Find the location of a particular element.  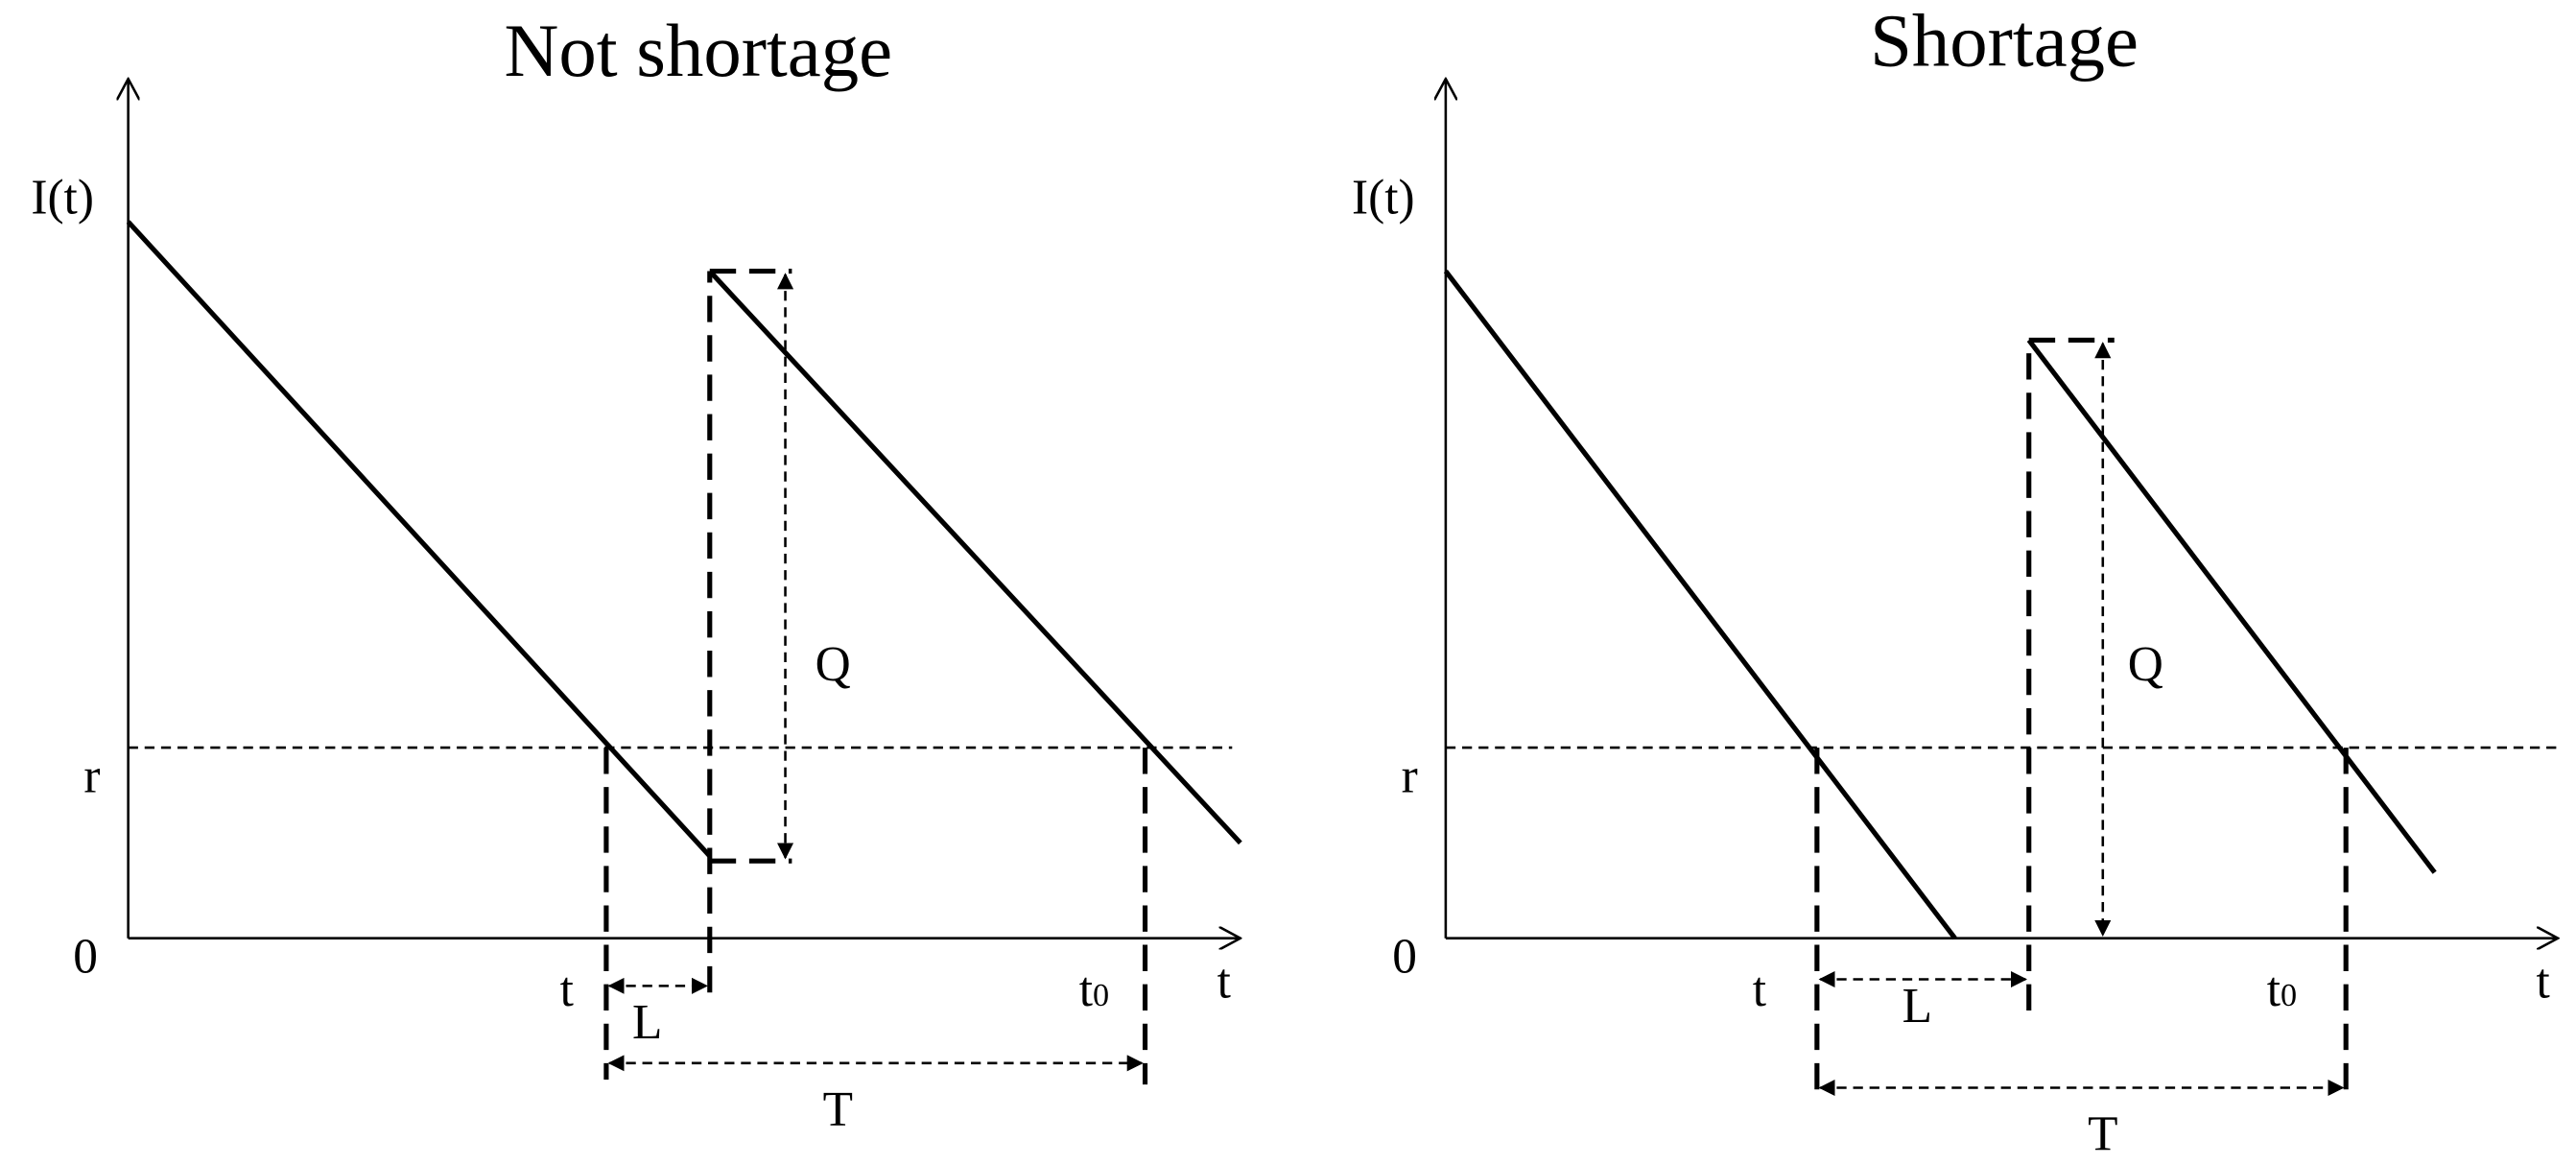

panel-title: Shortage is located at coordinates (2005, 41).